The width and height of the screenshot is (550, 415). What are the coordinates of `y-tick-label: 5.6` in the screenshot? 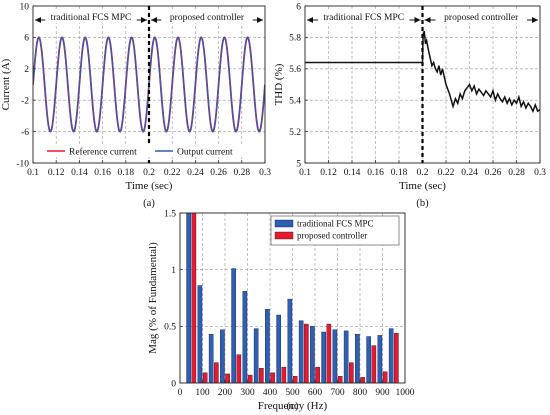 It's located at (295, 70).